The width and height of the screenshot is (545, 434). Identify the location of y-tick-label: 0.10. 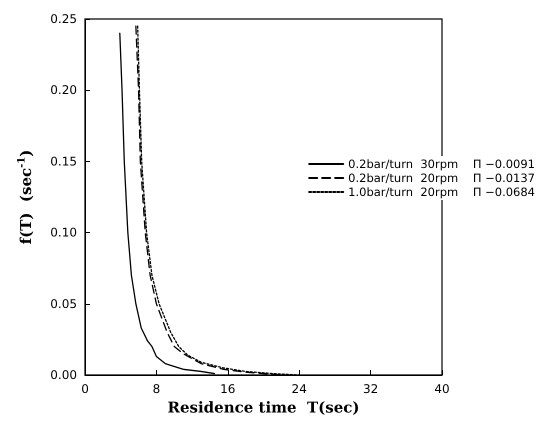
(63, 233).